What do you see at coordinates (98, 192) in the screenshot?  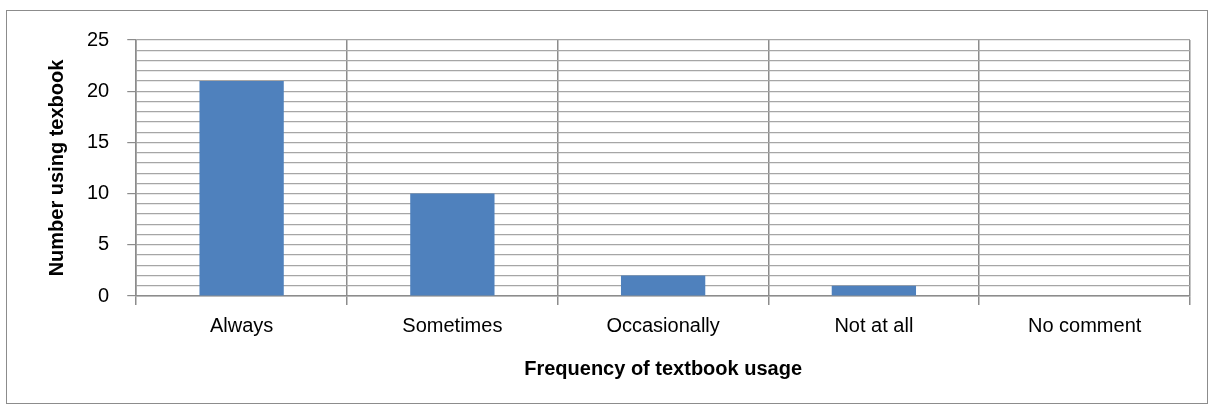 I see `y-tick-label: 10` at bounding box center [98, 192].